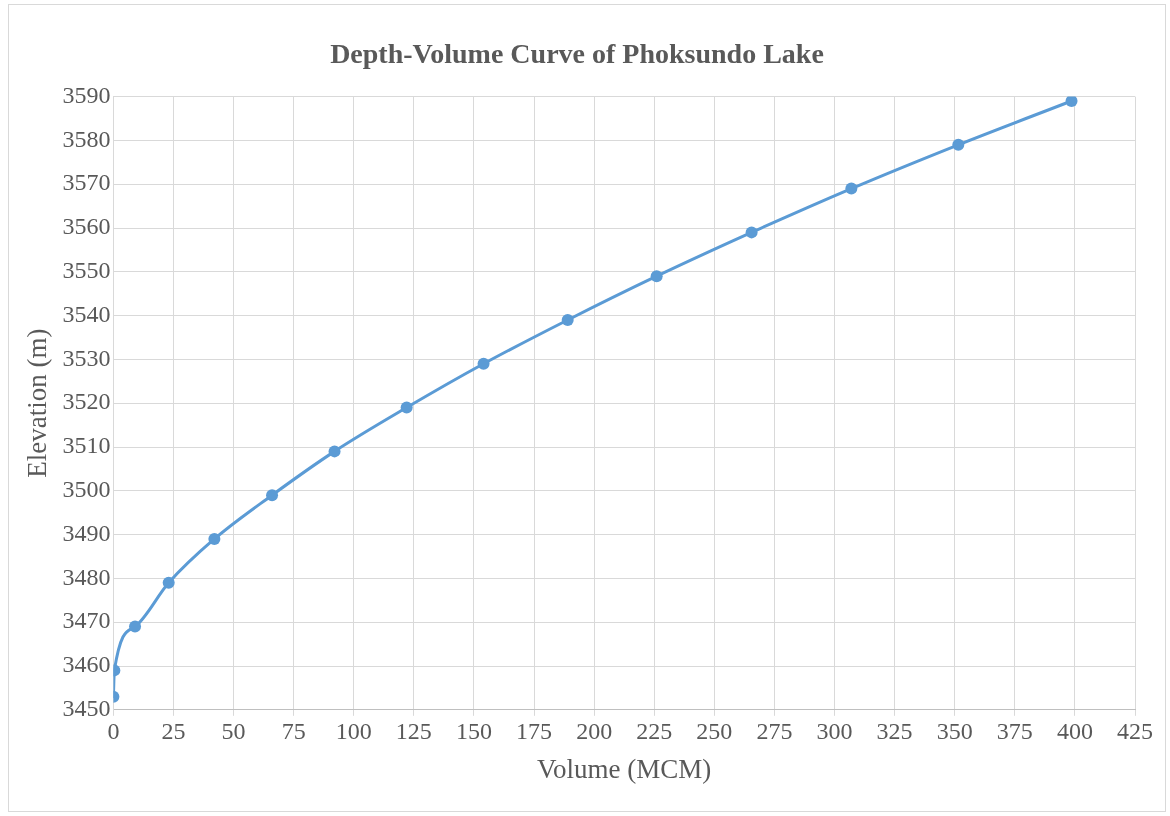 The height and width of the screenshot is (816, 1170). Describe the element at coordinates (413, 731) in the screenshot. I see `x-tick-label: 125` at that location.